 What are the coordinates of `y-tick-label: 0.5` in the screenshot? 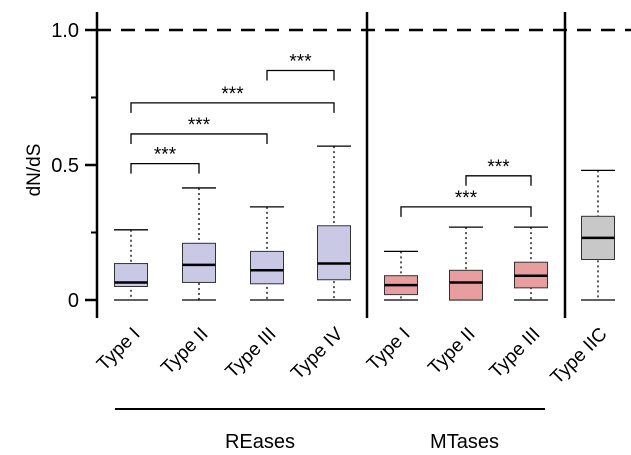 It's located at (65, 166).